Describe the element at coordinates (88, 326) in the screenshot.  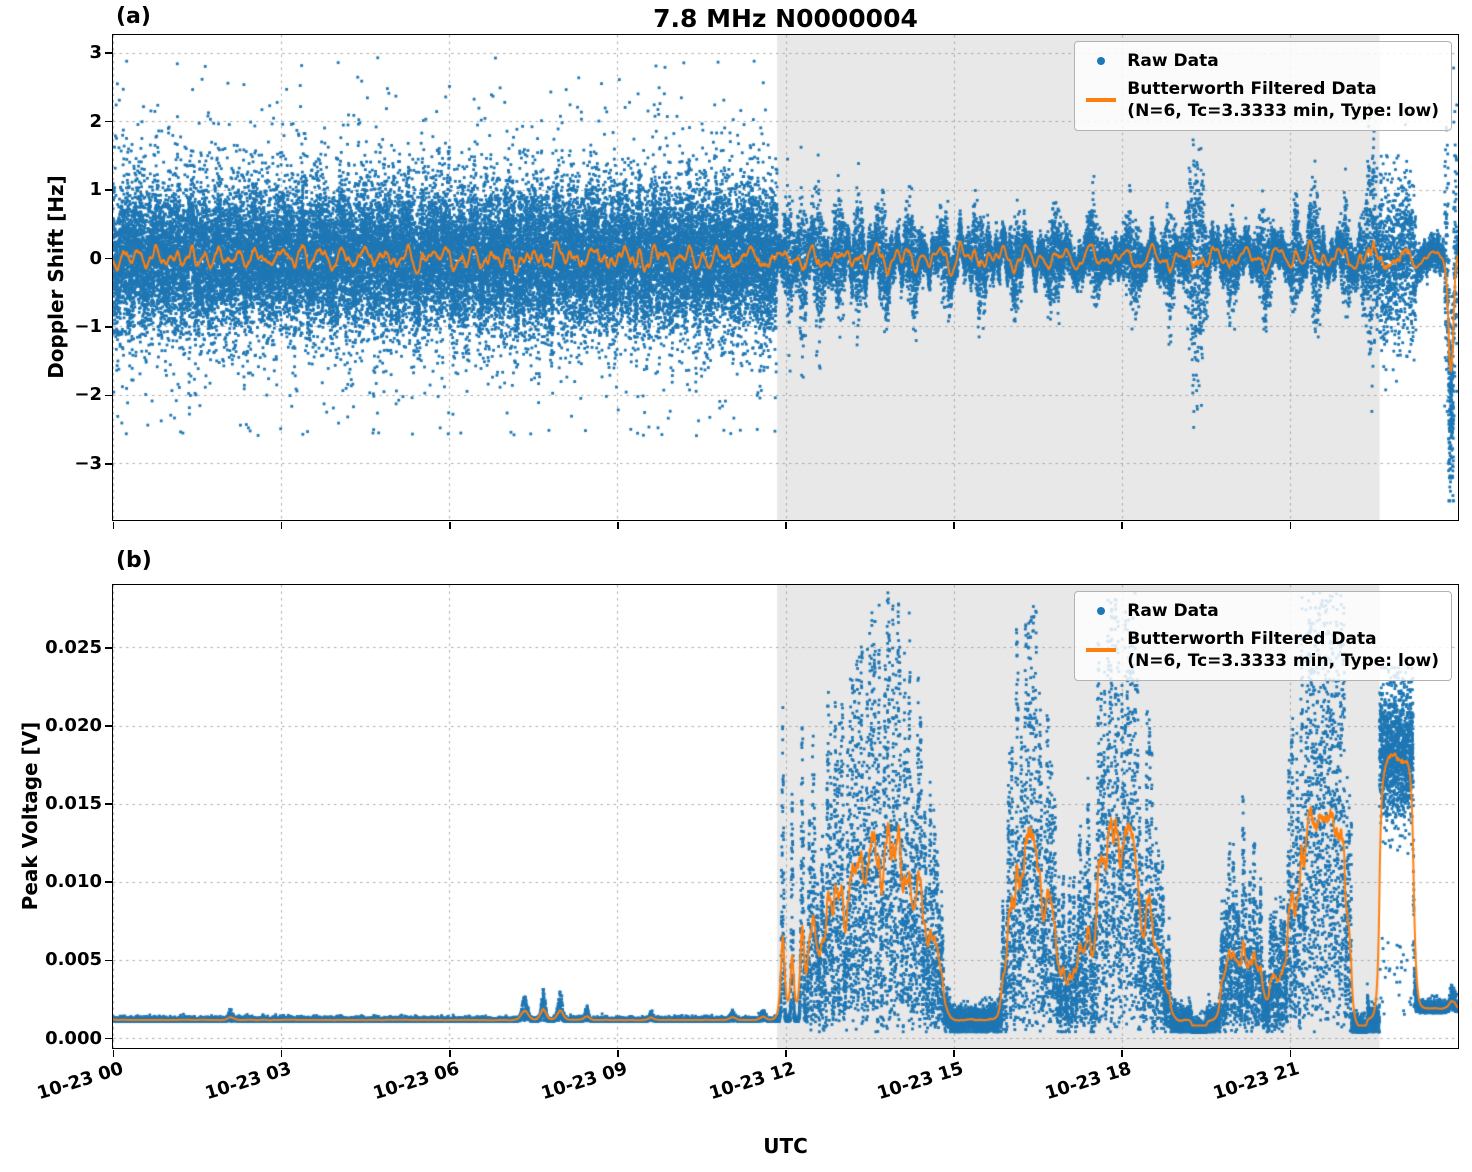
I see `y-tick-label: −1` at that location.